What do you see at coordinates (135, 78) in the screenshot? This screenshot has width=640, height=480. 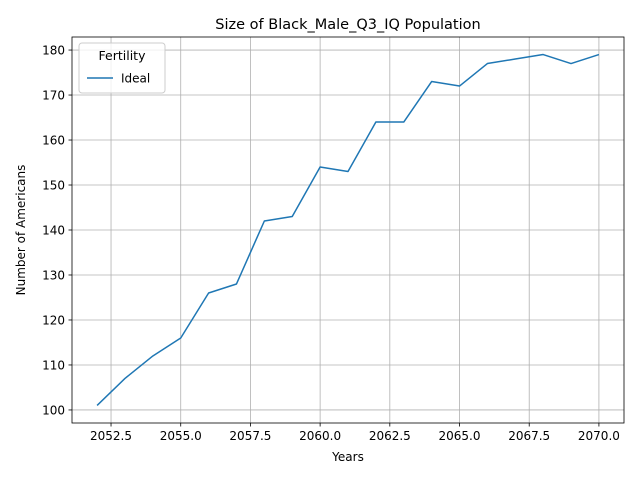 I see `legend-entry-label: Ideal` at bounding box center [135, 78].